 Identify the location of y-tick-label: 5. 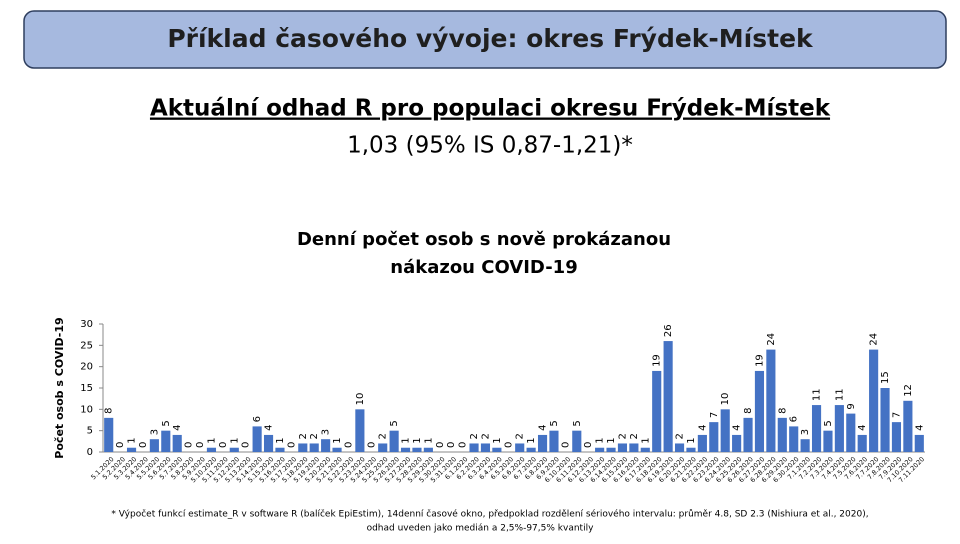
(90, 431).